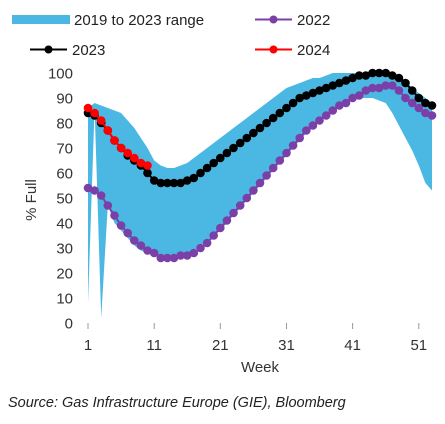 This screenshot has width=445, height=424. What do you see at coordinates (220, 345) in the screenshot?
I see `x-tick-label: 21` at bounding box center [220, 345].